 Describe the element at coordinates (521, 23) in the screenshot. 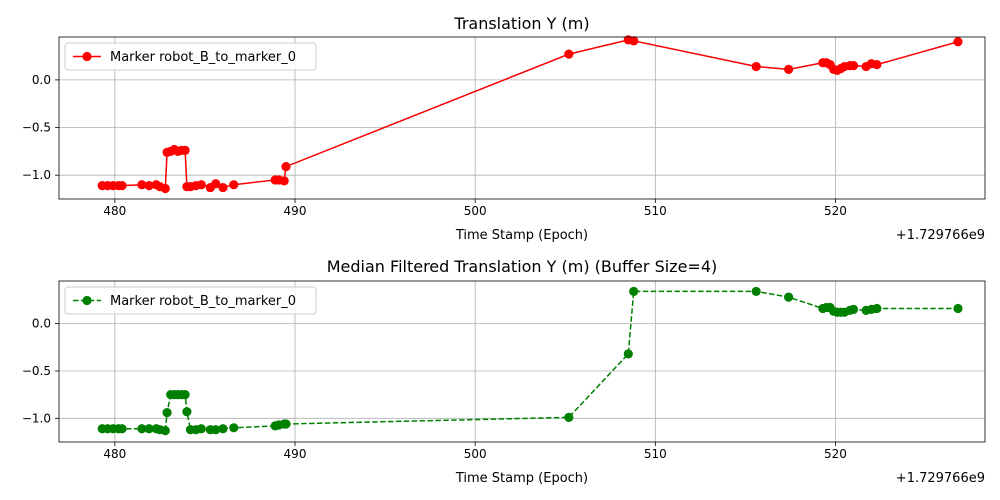

I see `chart-title: Translation Y (m)` at that location.